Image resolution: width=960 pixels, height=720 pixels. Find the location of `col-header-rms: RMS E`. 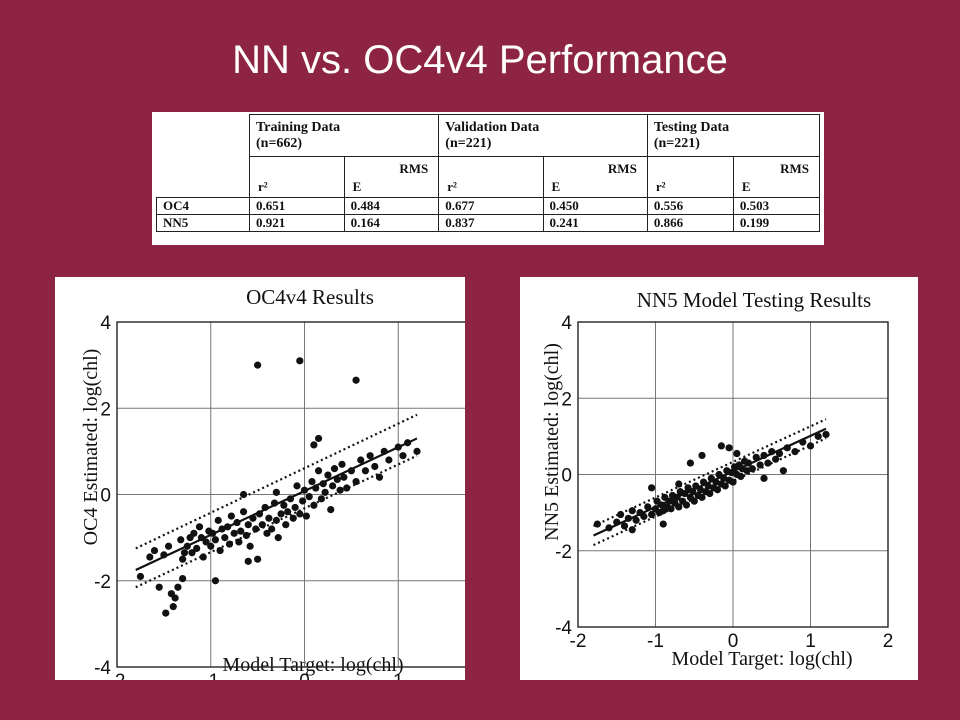

col-header-rms: RMS E is located at coordinates (776, 177).